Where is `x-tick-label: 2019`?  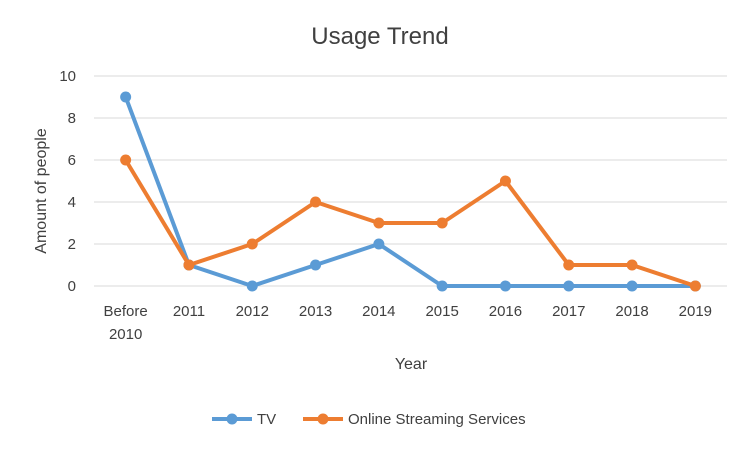
x-tick-label: 2019 is located at coordinates (695, 311).